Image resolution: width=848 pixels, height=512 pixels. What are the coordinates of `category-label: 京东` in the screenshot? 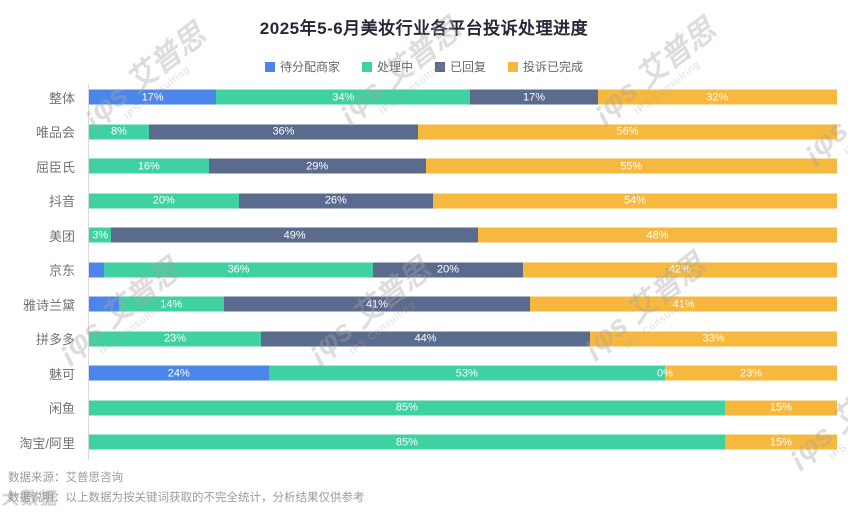 It's located at (61, 271).